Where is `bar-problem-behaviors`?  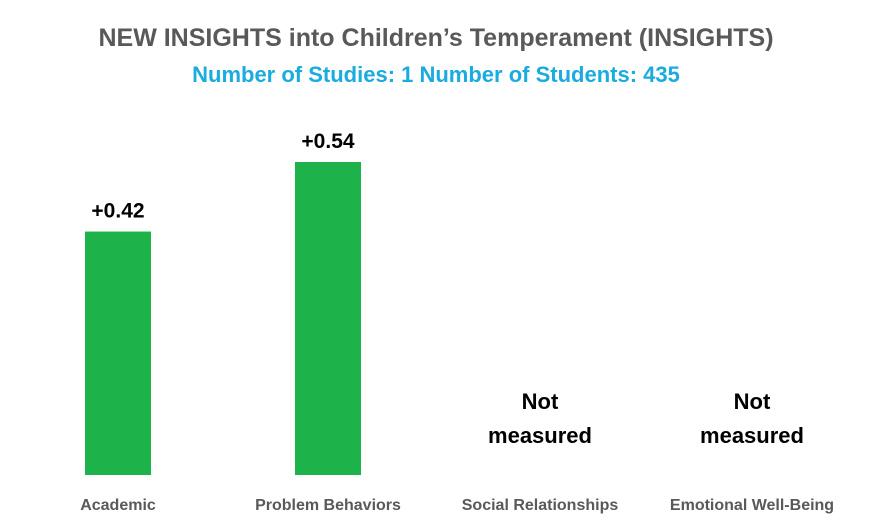 bar-problem-behaviors is located at coordinates (328, 318).